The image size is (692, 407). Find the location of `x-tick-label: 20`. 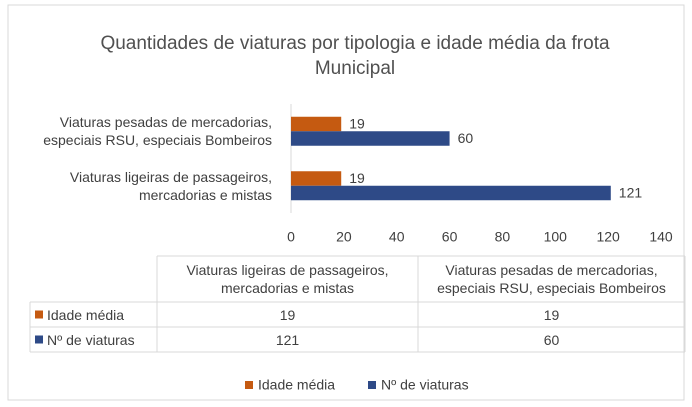

x-tick-label: 20 is located at coordinates (344, 237).